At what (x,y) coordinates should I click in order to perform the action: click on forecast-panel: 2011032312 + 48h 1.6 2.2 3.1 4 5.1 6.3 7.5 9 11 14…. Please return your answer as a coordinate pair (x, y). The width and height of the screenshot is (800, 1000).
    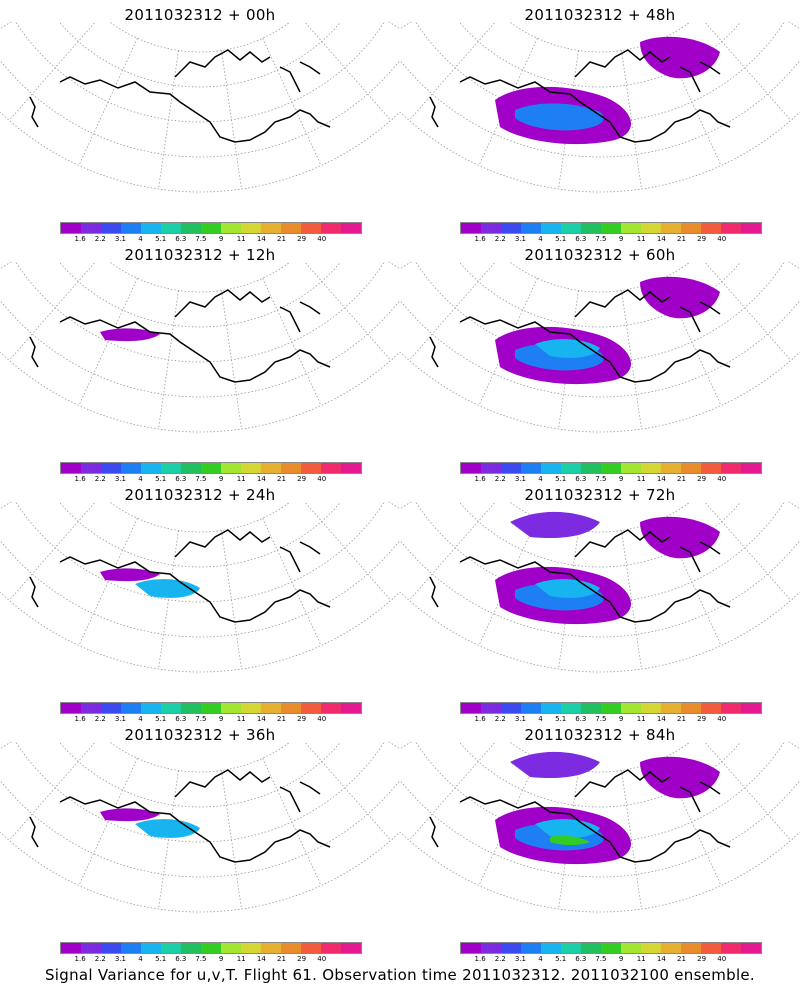
    Looking at the image, I should click on (577, 122).